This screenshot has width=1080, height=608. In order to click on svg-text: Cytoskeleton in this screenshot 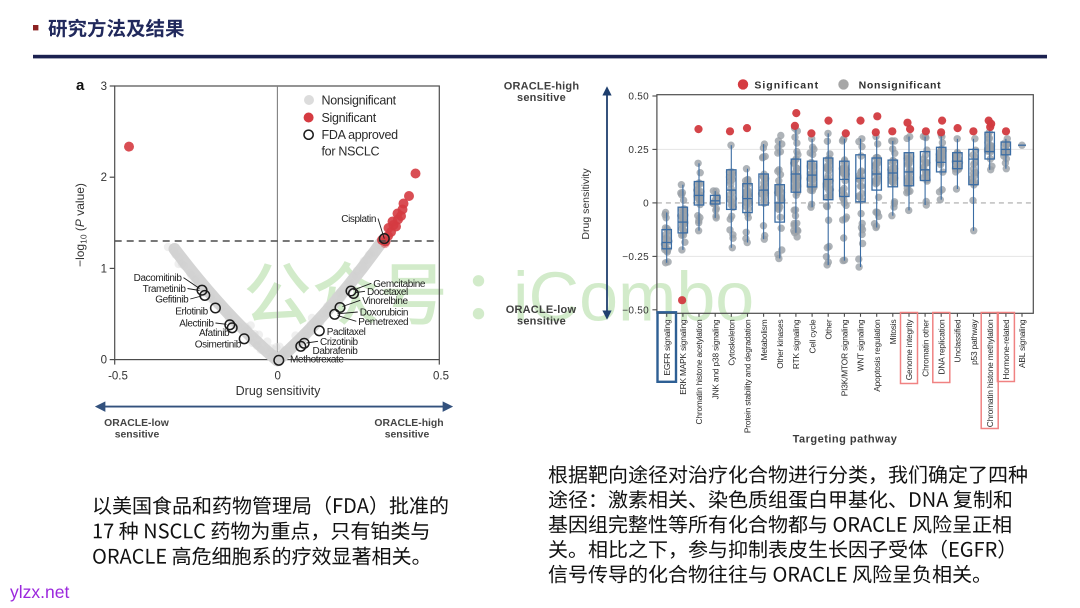, I will do `click(732, 342)`.